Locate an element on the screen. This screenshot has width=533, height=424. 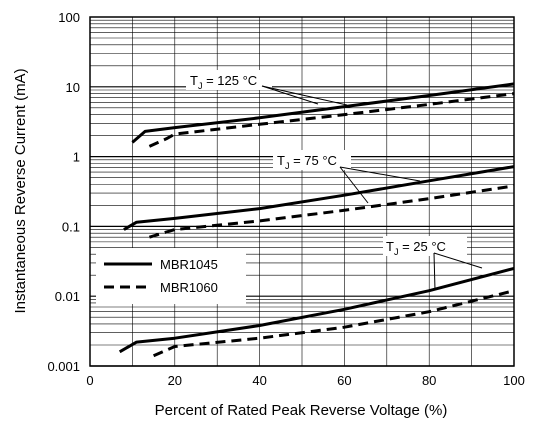
series-line-mbr1060-25c is located at coordinates (333, 323).